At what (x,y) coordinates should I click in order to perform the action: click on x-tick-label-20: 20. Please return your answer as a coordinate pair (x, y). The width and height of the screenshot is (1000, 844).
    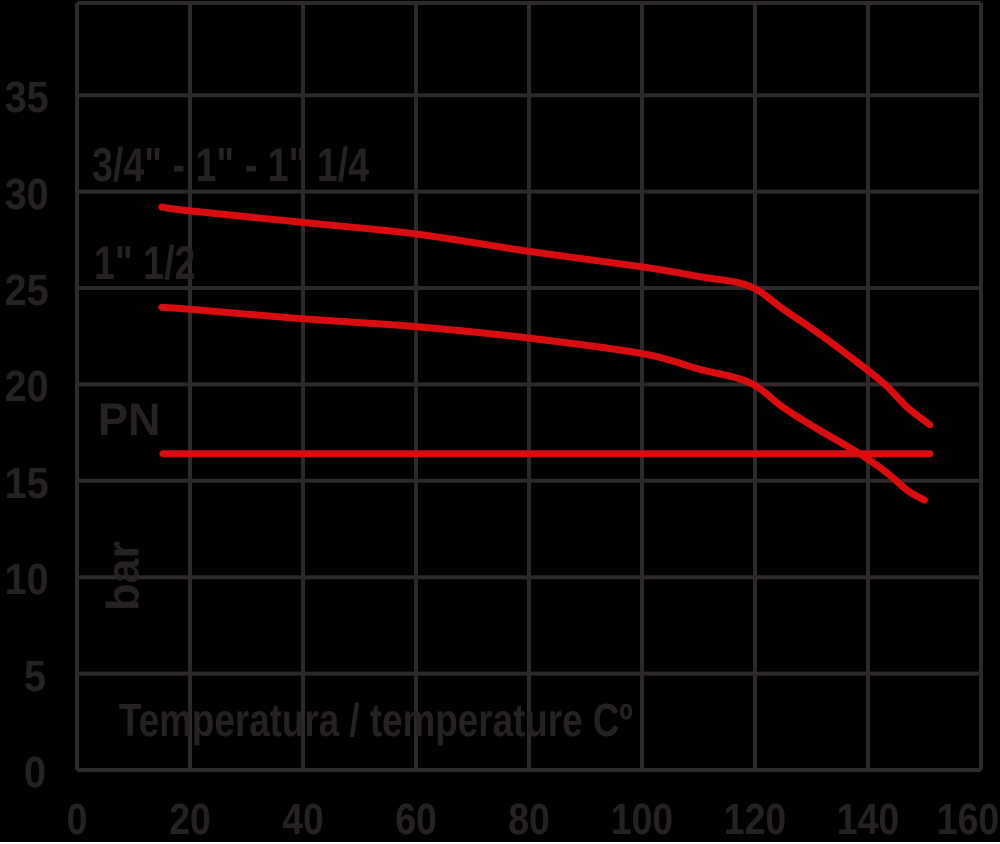
    Looking at the image, I should click on (190, 819).